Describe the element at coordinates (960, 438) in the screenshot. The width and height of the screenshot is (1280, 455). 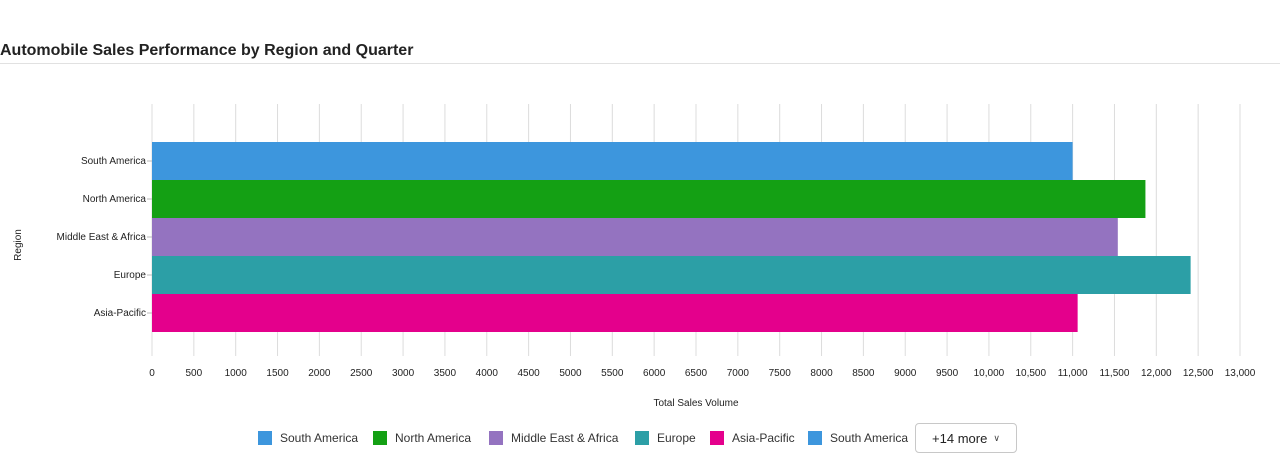
I see `legend-more-label: +14 more` at that location.